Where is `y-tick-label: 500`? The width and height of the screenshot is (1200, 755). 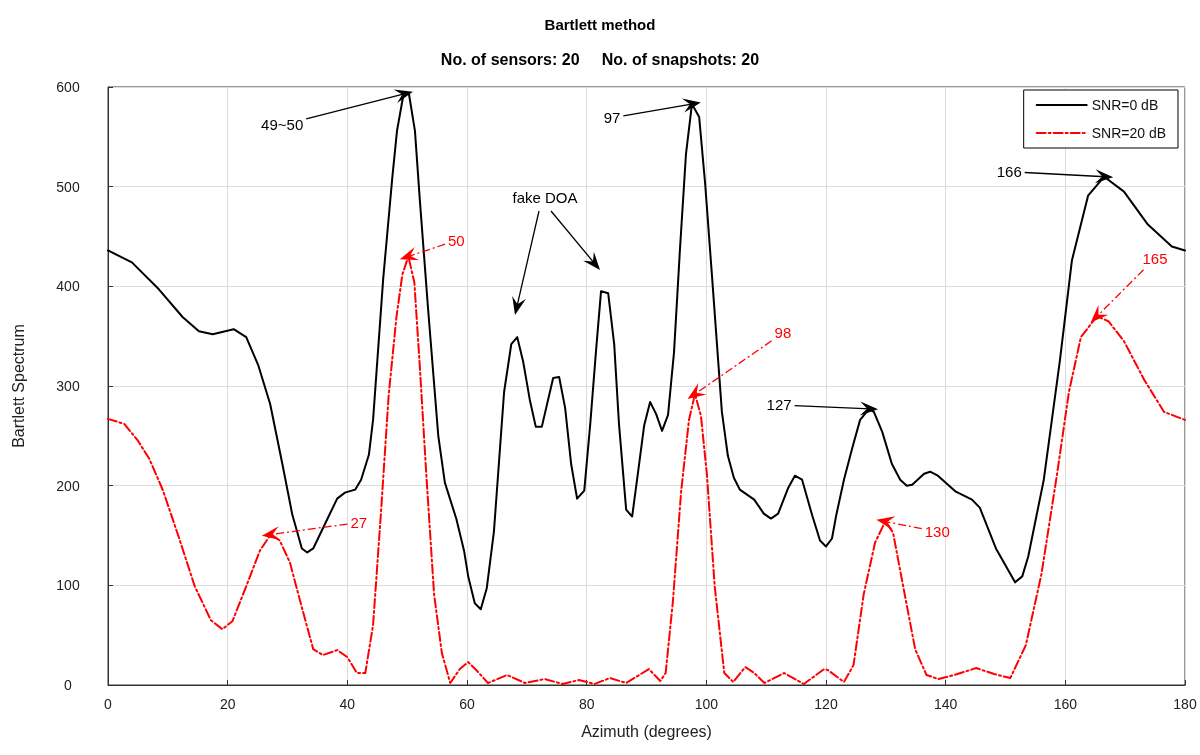
y-tick-label: 500 is located at coordinates (68, 186).